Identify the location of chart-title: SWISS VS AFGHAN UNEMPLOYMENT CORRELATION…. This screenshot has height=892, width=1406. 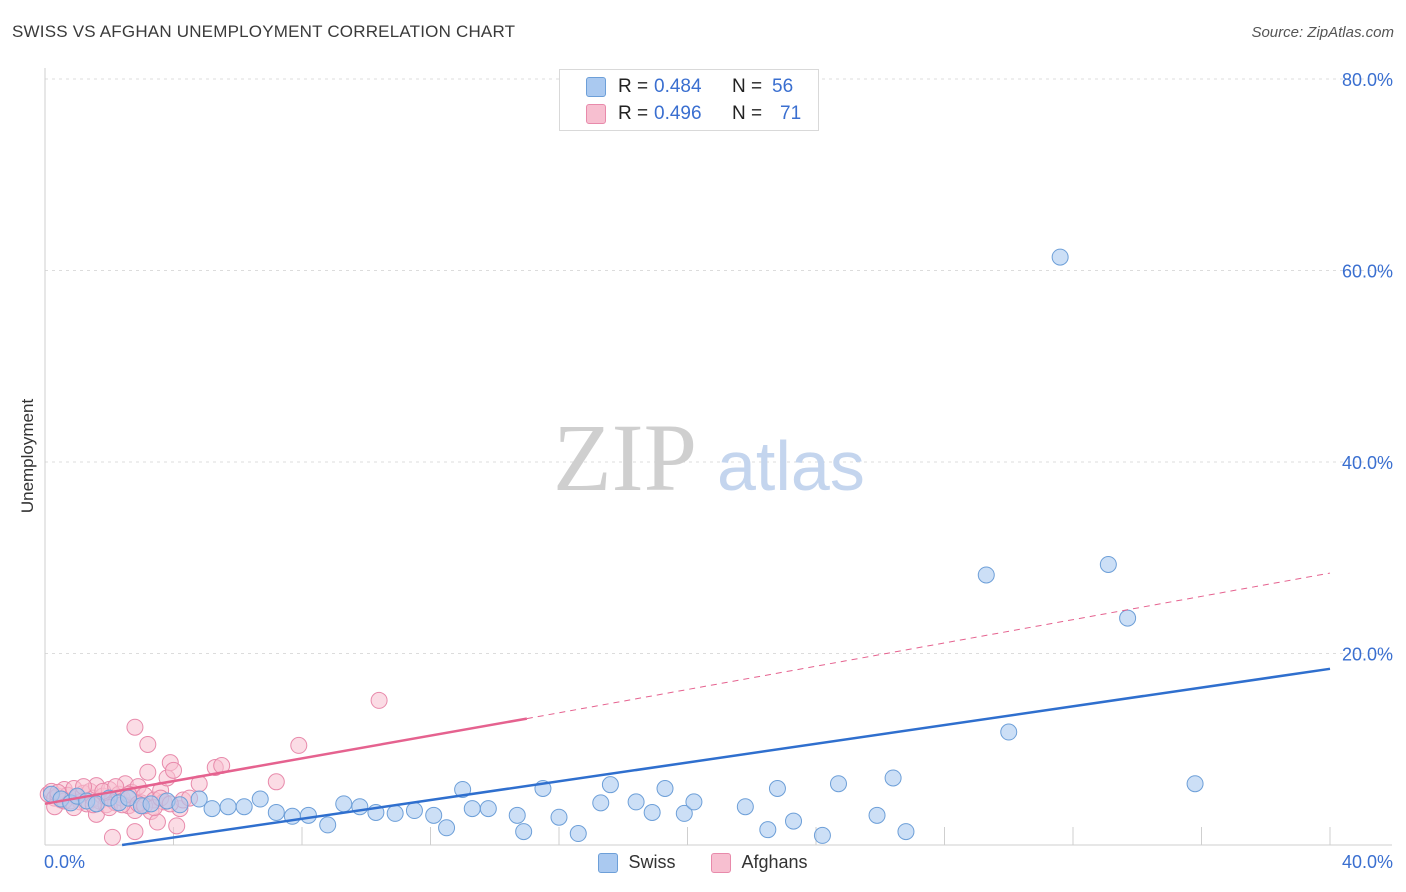
(264, 31).